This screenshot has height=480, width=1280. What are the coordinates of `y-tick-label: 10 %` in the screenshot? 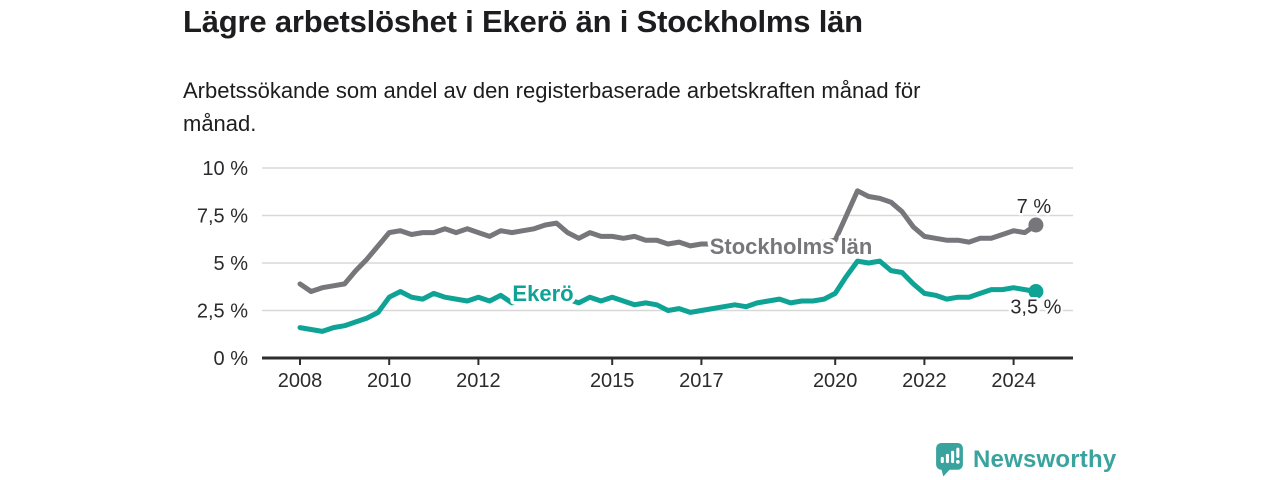 It's located at (225, 169).